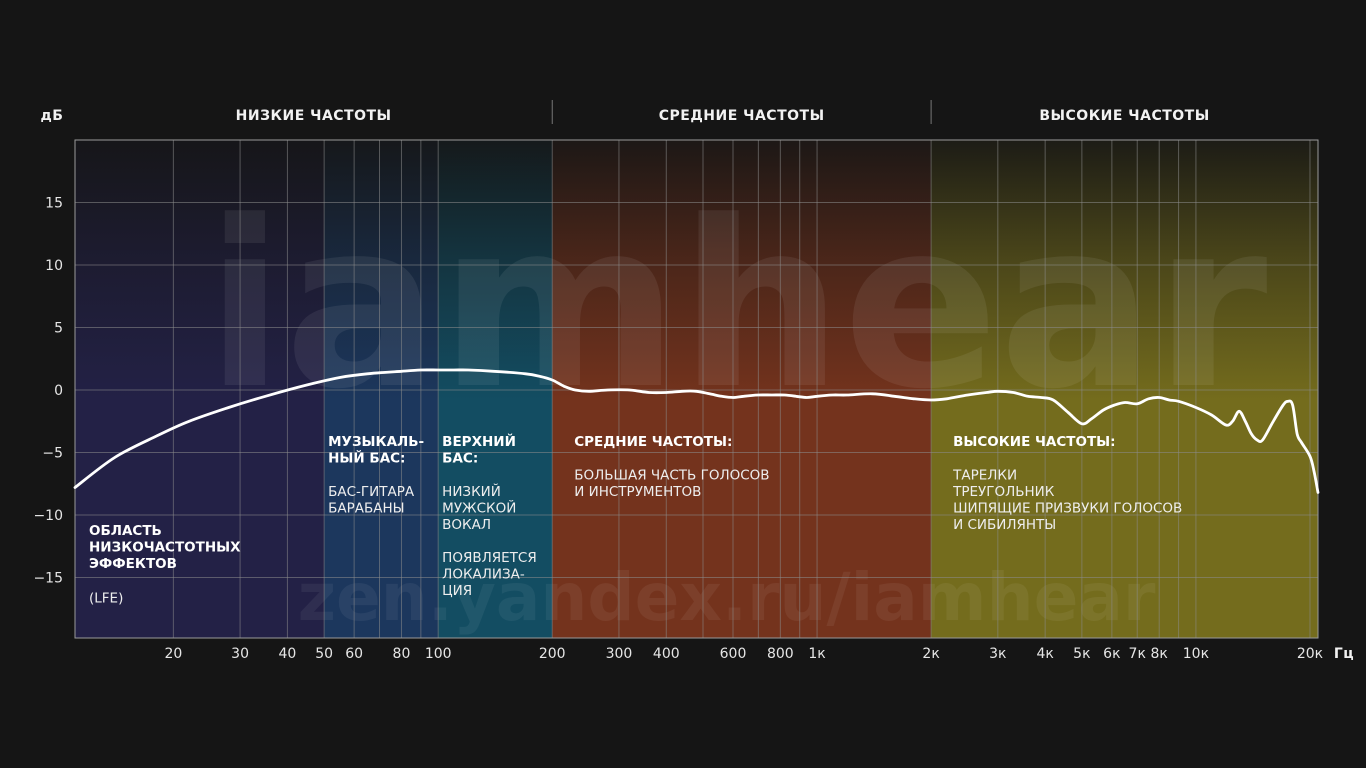  What do you see at coordinates (1081, 654) in the screenshot?
I see `x-tick-label: 5к` at bounding box center [1081, 654].